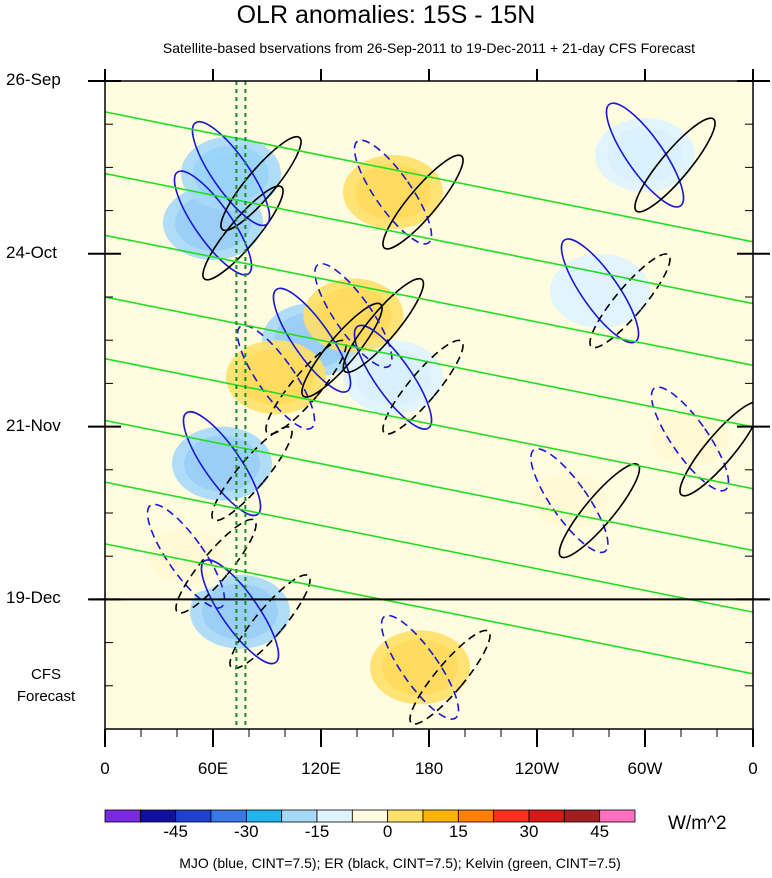 The height and width of the screenshot is (878, 772). What do you see at coordinates (645, 768) in the screenshot?
I see `x-tick-label-5: 60W` at bounding box center [645, 768].